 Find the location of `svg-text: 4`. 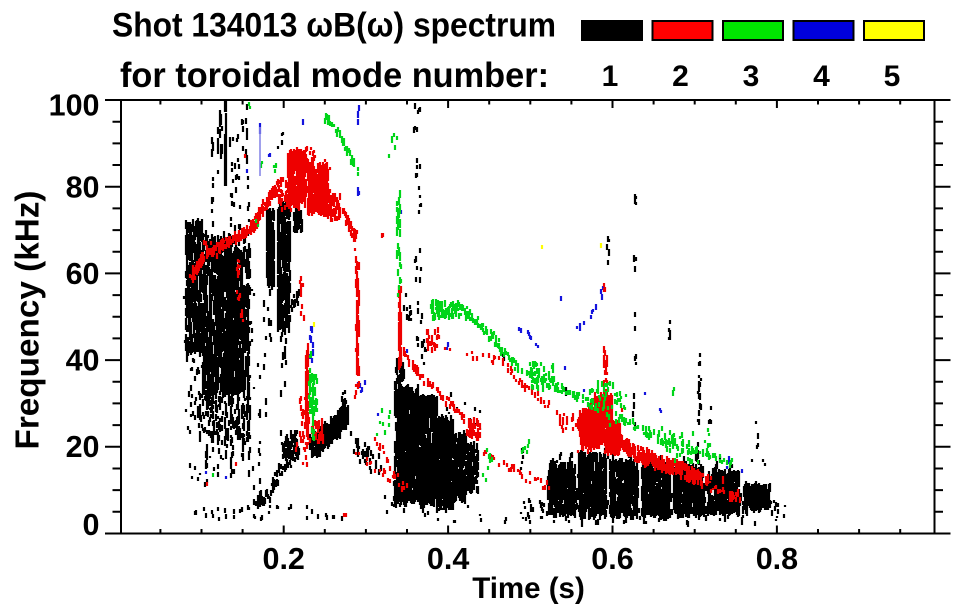

svg-text: 4 is located at coordinates (821, 76).